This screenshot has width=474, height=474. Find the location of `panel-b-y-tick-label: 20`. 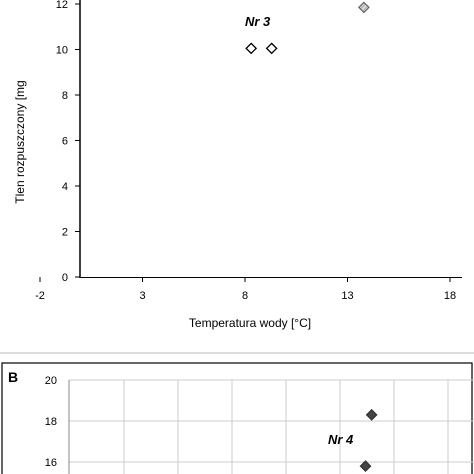

panel-b-y-tick-label: 20 is located at coordinates (51, 381).